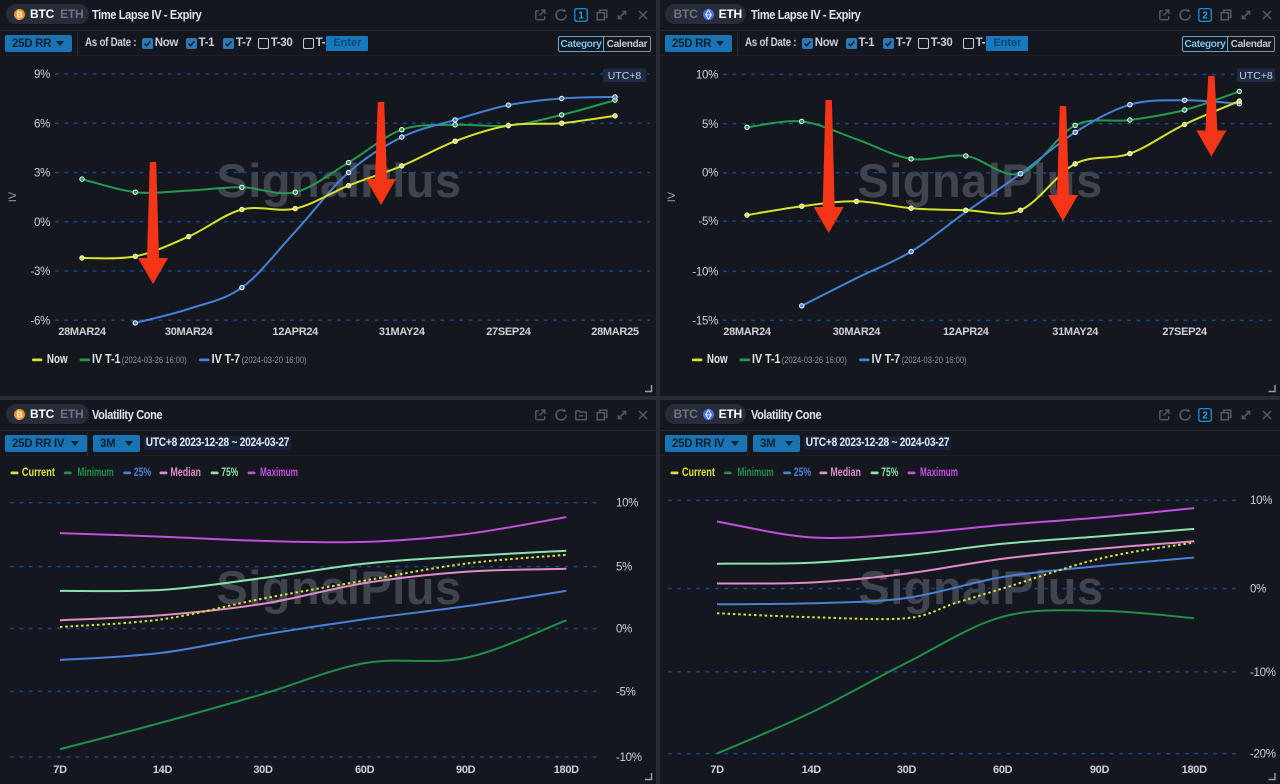  What do you see at coordinates (42, 75) in the screenshot?
I see `svg-text: 9%` at bounding box center [42, 75].